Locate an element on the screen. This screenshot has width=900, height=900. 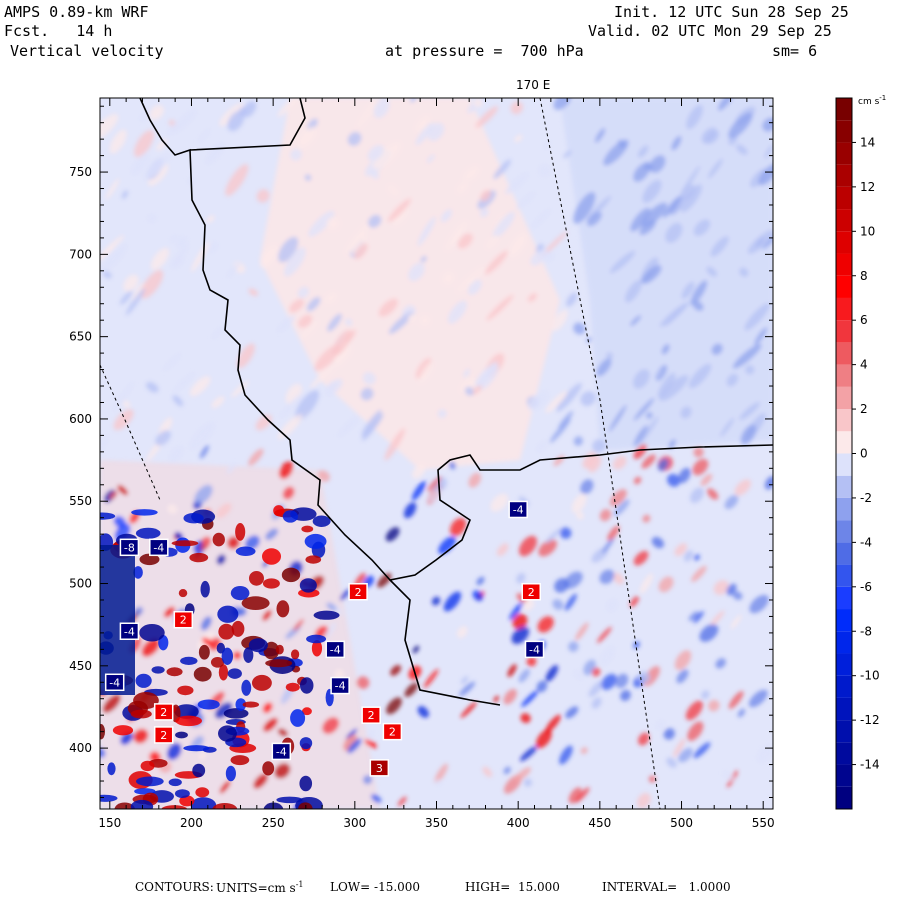
coastline-inner is located at coordinates (247, 124).